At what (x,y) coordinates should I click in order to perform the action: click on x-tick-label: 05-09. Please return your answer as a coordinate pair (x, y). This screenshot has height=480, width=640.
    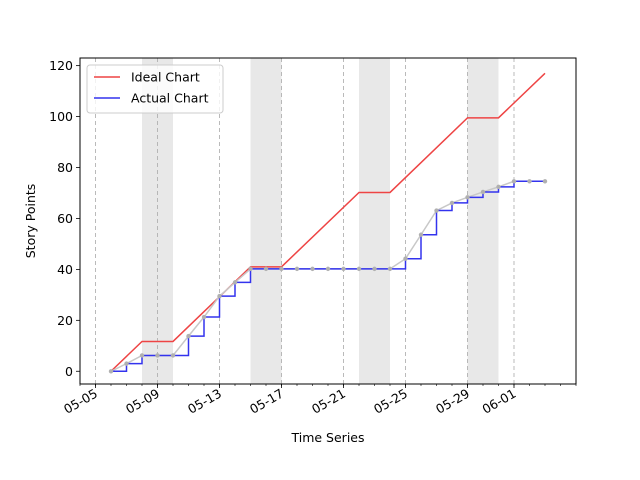
    Looking at the image, I should click on (142, 401).